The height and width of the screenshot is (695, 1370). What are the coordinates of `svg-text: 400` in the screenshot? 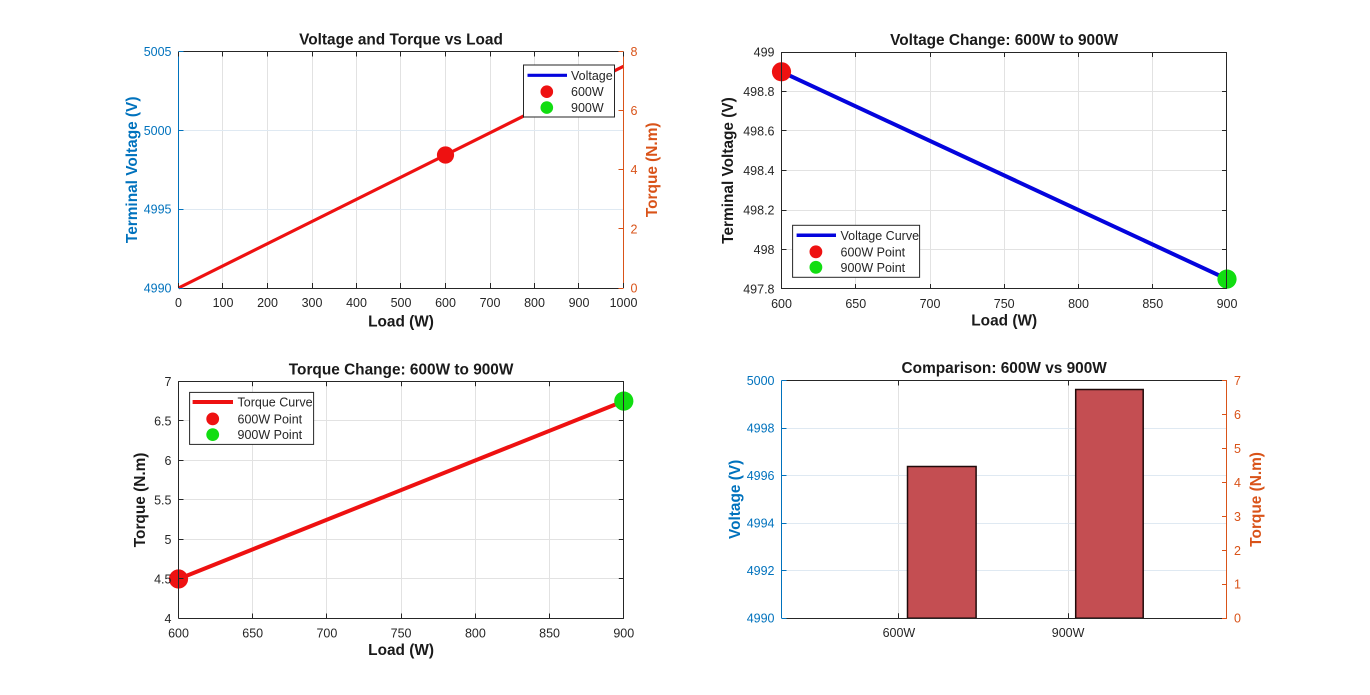 It's located at (356, 303).